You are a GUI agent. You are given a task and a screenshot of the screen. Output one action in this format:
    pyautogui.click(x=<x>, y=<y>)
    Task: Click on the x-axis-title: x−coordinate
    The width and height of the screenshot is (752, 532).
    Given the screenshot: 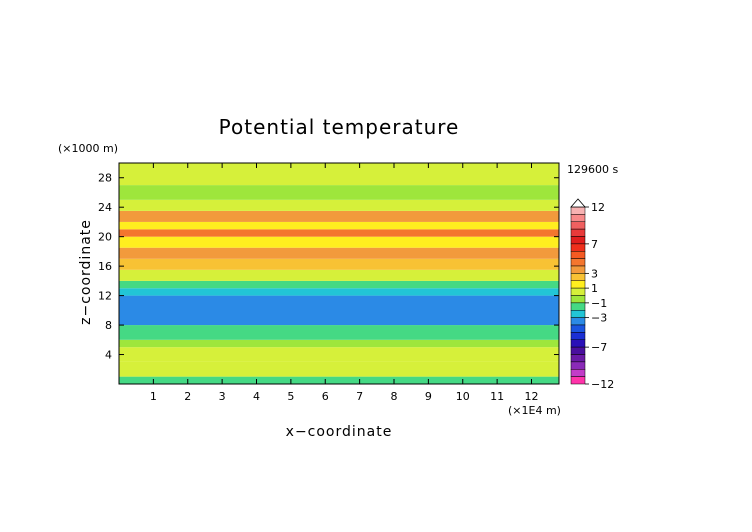 What is the action you would take?
    pyautogui.click(x=339, y=432)
    